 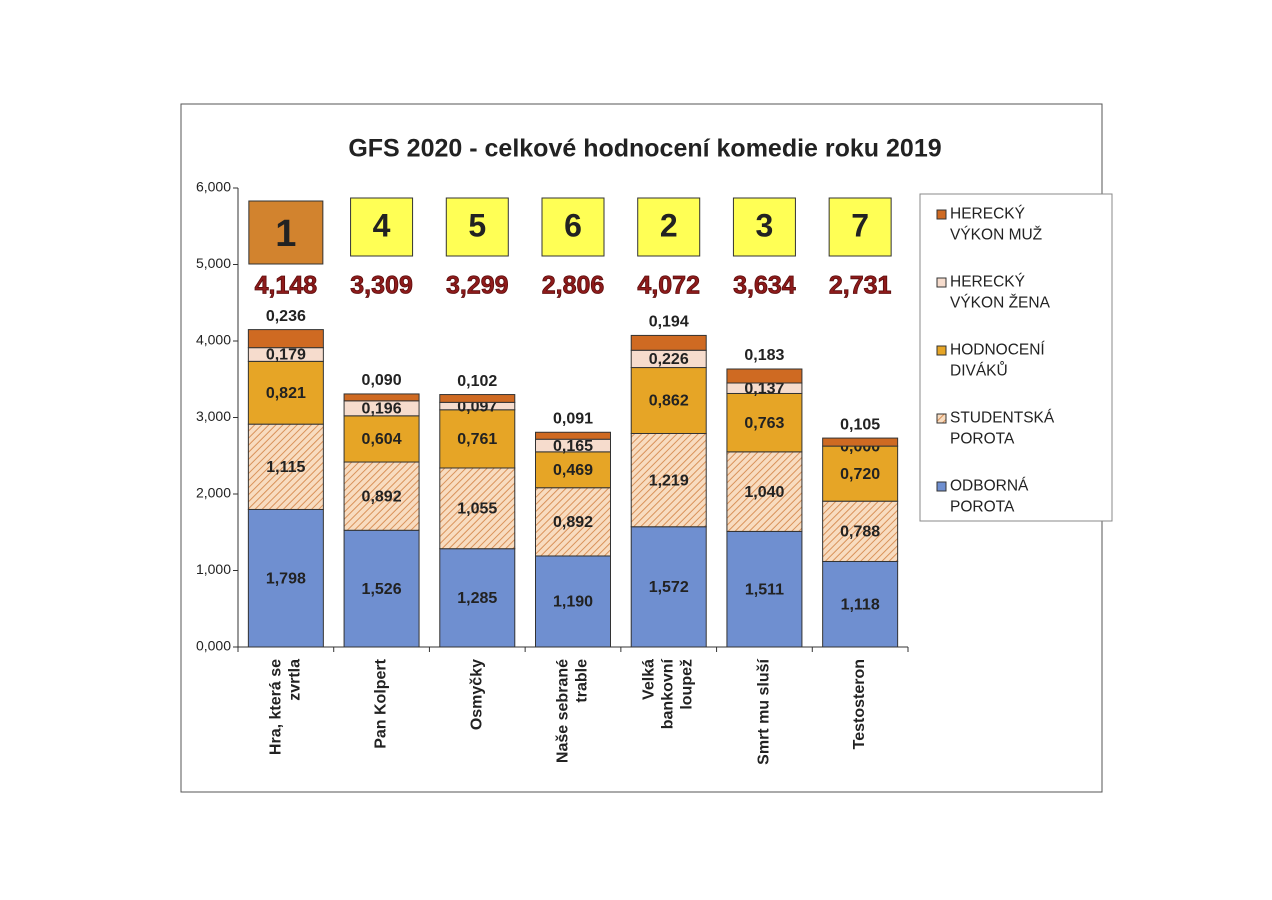 I want to click on legend-label: HODNOCENÍ DIVÁKŮ, so click(x=997, y=361).